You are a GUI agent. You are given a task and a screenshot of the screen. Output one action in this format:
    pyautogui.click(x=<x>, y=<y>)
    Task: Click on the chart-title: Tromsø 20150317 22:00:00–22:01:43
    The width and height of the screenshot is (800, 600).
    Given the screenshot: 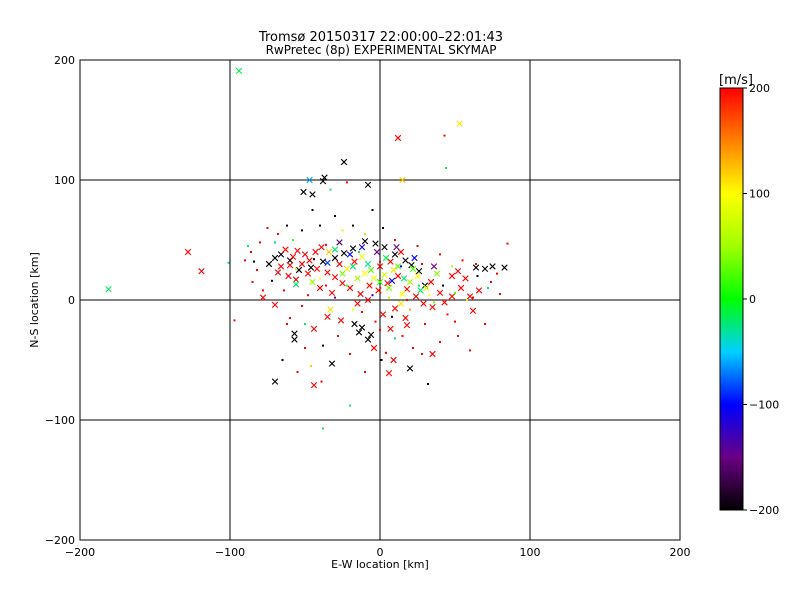 What is the action you would take?
    pyautogui.click(x=380, y=37)
    